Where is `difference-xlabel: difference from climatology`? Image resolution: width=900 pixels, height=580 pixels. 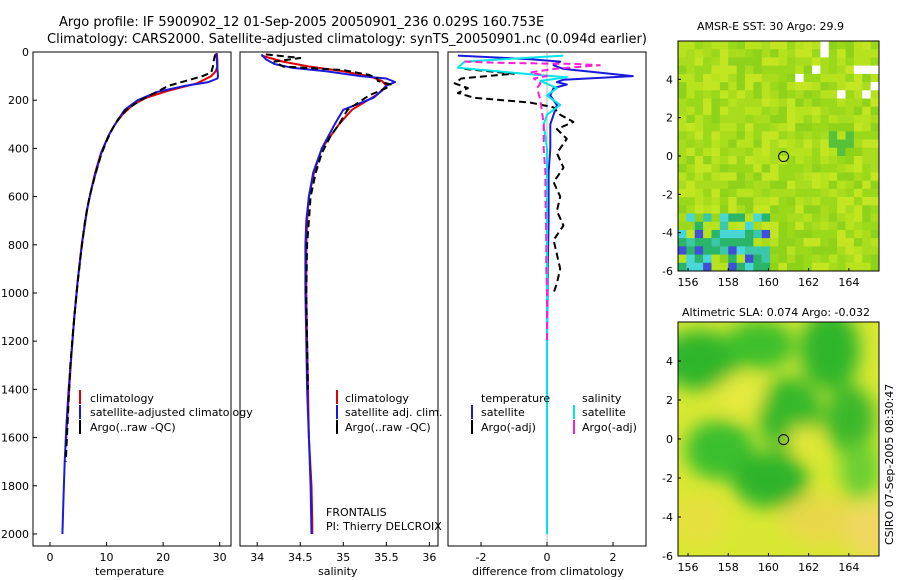
difference-xlabel: difference from climatology is located at coordinates (548, 571).